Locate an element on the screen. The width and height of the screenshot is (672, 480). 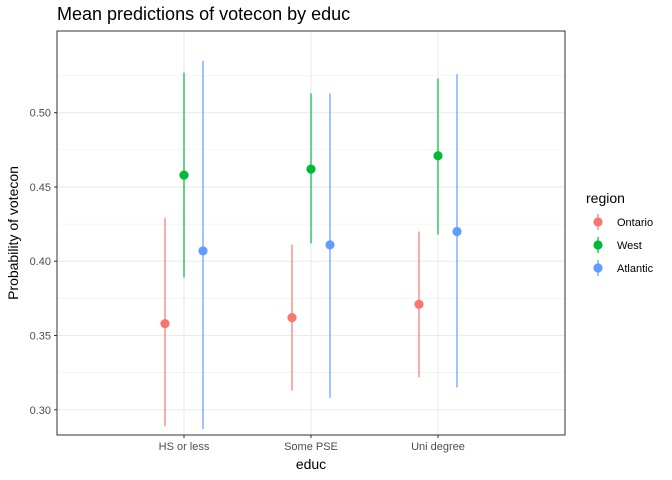
y-tick-label: 0.50 is located at coordinates (40, 114).